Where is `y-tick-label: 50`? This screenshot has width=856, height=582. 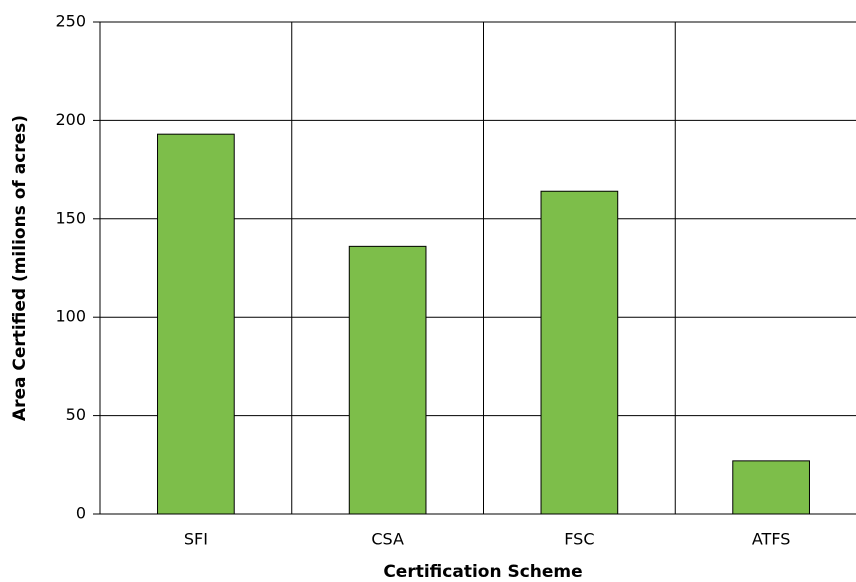
y-tick-label: 50 is located at coordinates (76, 414).